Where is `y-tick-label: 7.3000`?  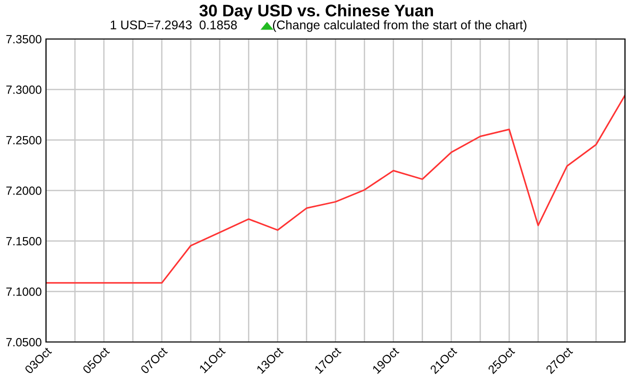 y-tick-label: 7.3000 is located at coordinates (24, 90).